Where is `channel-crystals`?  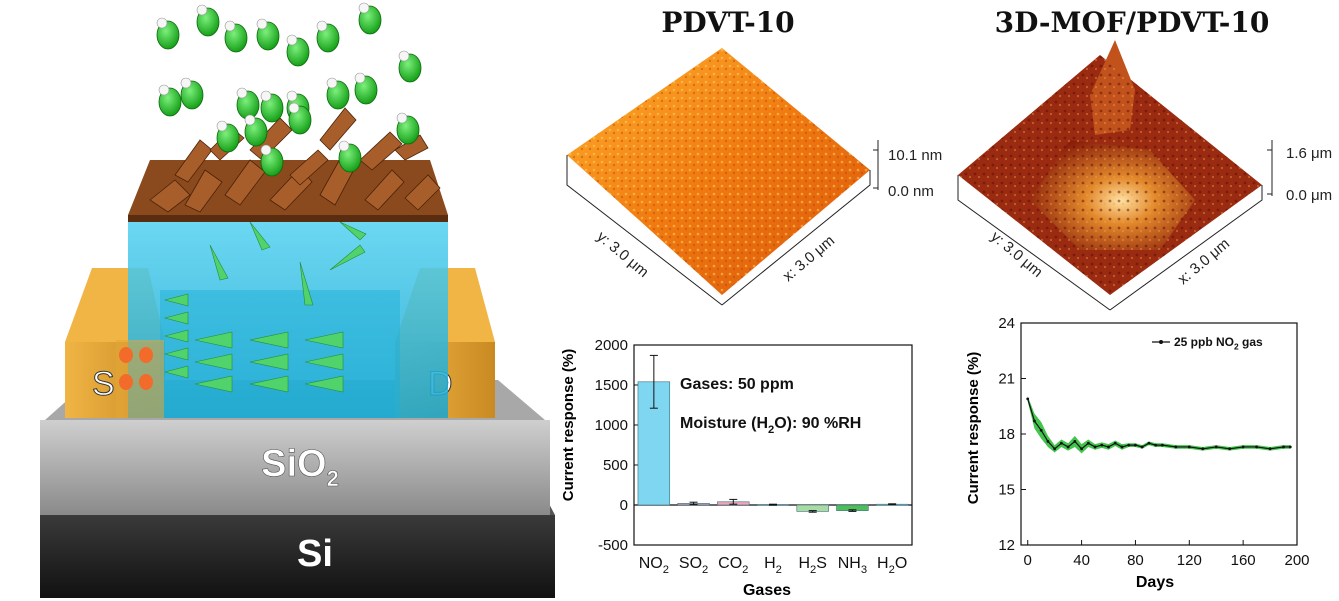 channel-crystals is located at coordinates (265, 307).